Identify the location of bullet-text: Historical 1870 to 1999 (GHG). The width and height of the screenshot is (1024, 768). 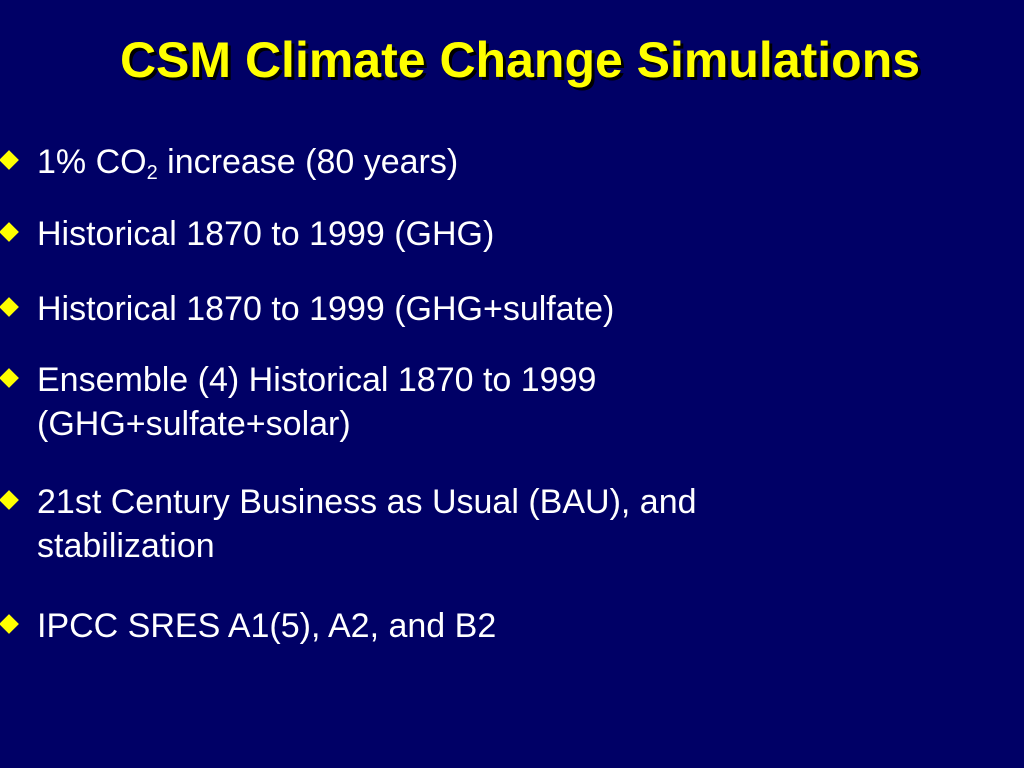
(266, 234).